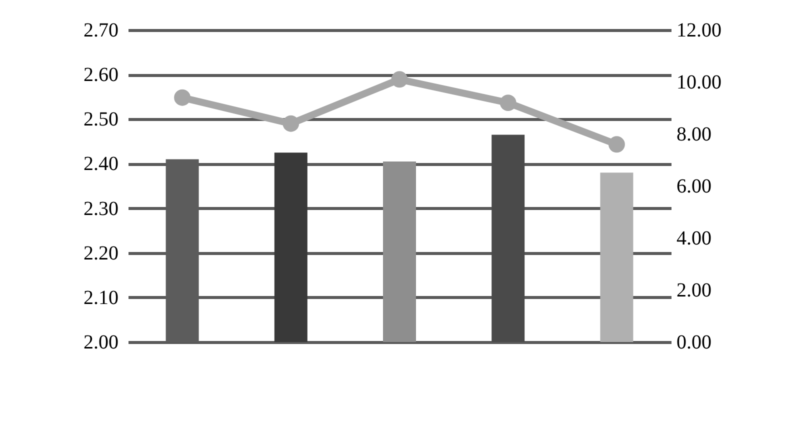  Describe the element at coordinates (101, 253) in the screenshot. I see `y-tick-label: 2.20` at that location.